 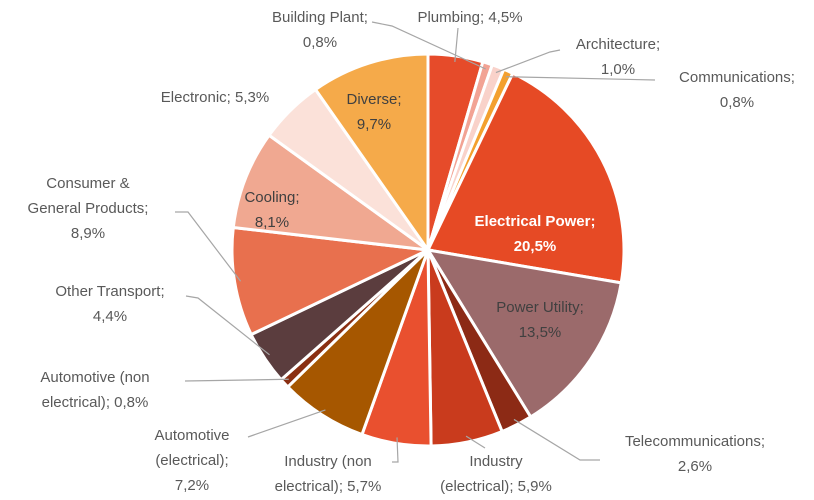 What do you see at coordinates (371, 99) in the screenshot?
I see `category-name: Diverse` at bounding box center [371, 99].